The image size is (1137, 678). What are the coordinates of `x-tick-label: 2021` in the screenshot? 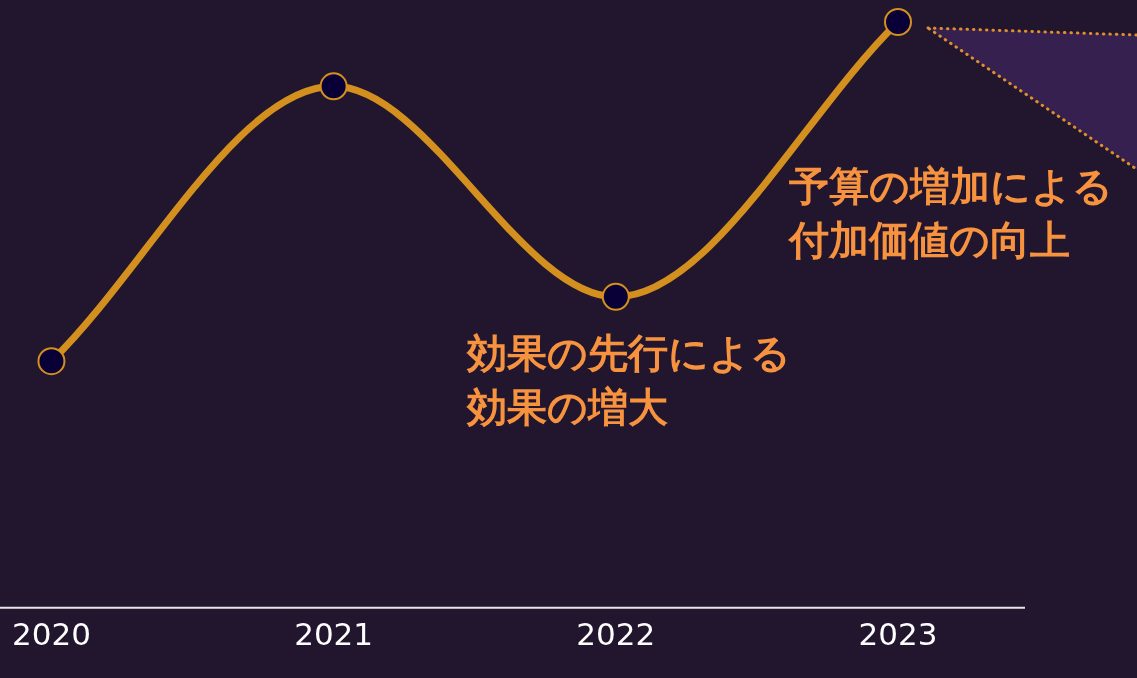 It's located at (334, 634).